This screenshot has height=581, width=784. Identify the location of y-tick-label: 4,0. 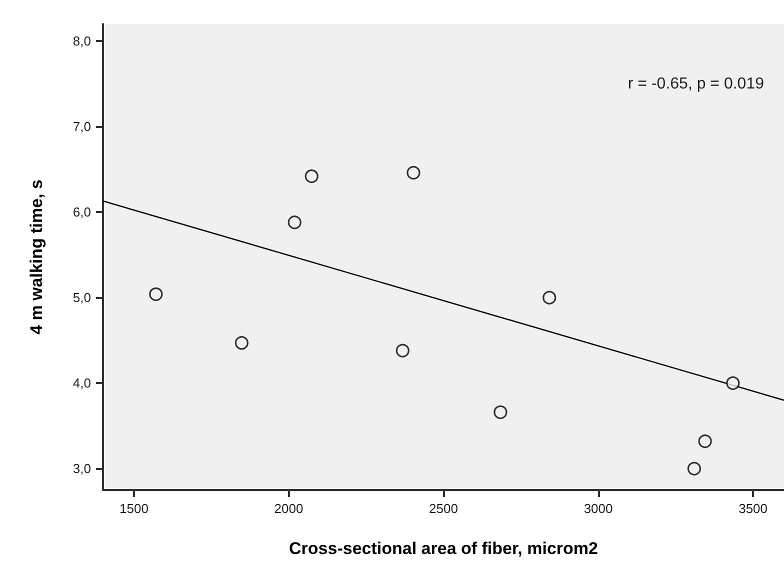
(81, 383).